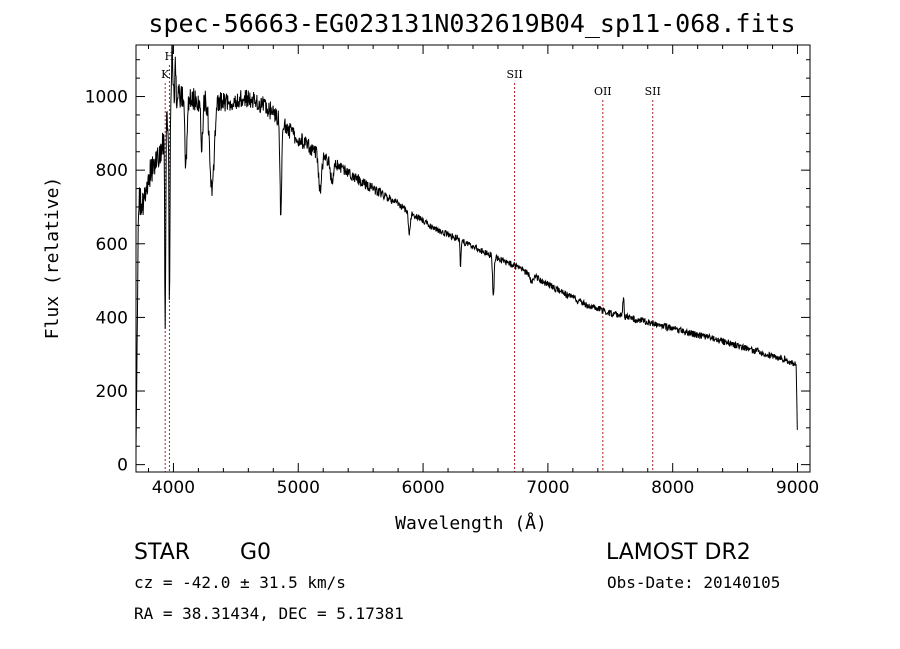 The image size is (900, 649). Describe the element at coordinates (122, 466) in the screenshot. I see `y-tick-label: 0` at that location.